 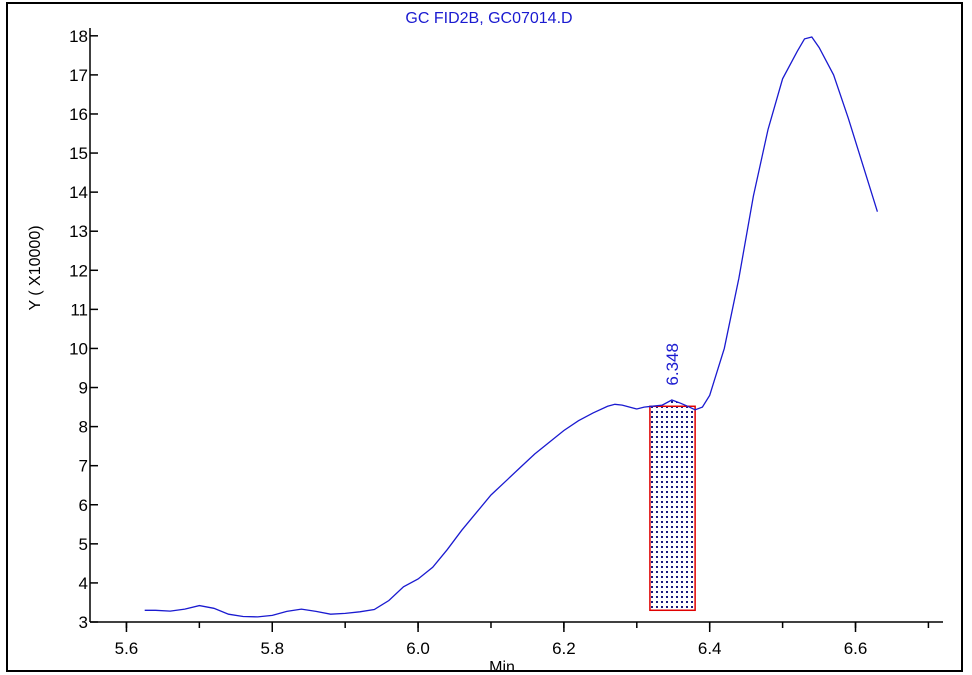 What do you see at coordinates (856, 648) in the screenshot?
I see `x-tick-label: 6.6` at bounding box center [856, 648].